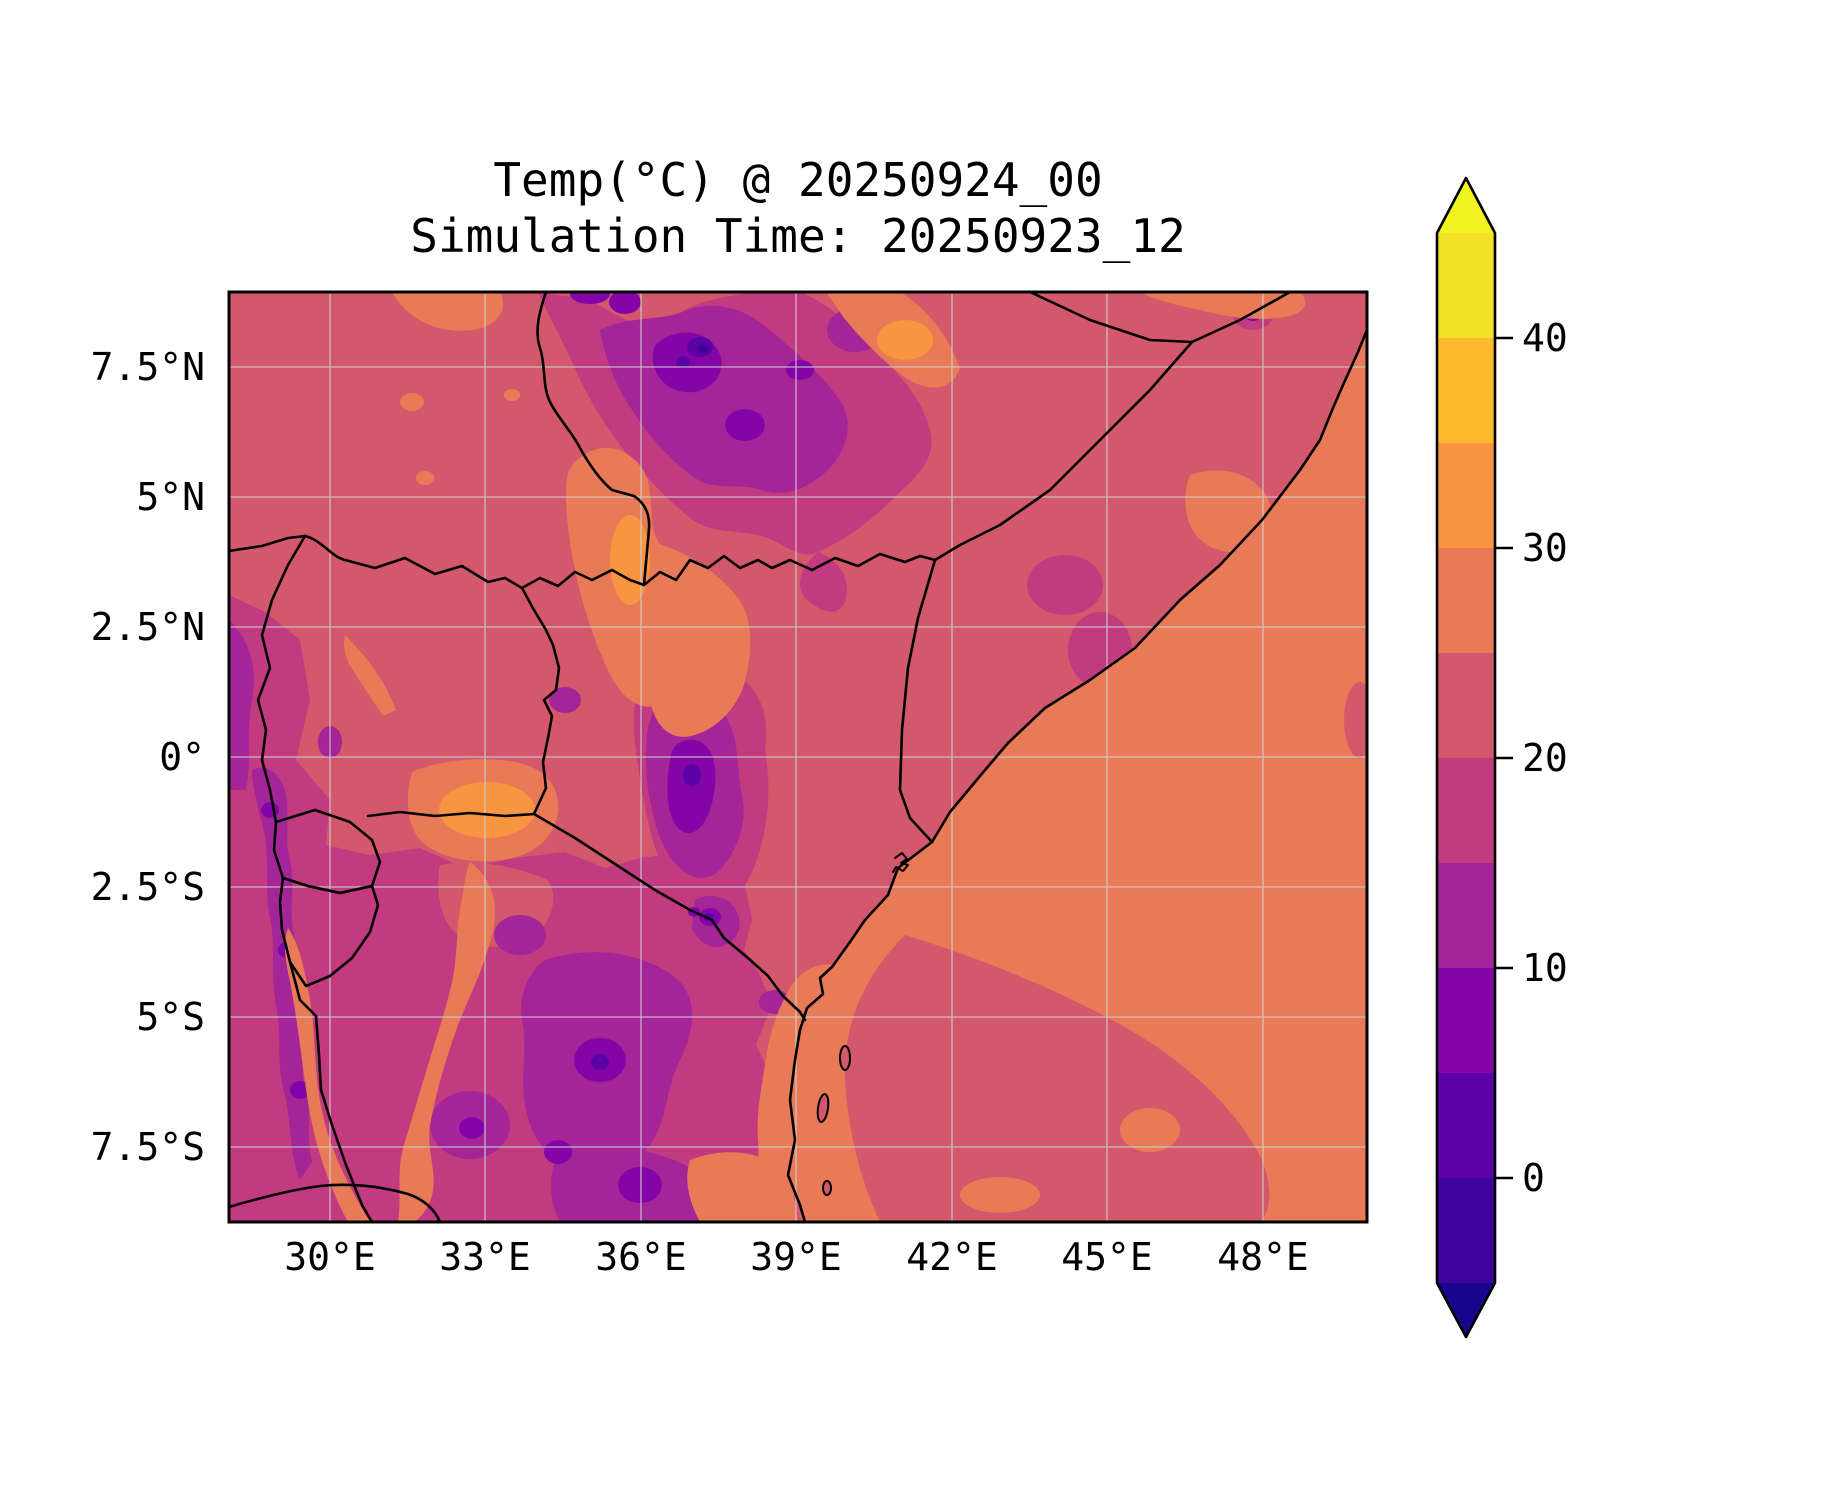 This screenshot has width=1833, height=1500. I want to click on colorbar, so click(1474, 757).